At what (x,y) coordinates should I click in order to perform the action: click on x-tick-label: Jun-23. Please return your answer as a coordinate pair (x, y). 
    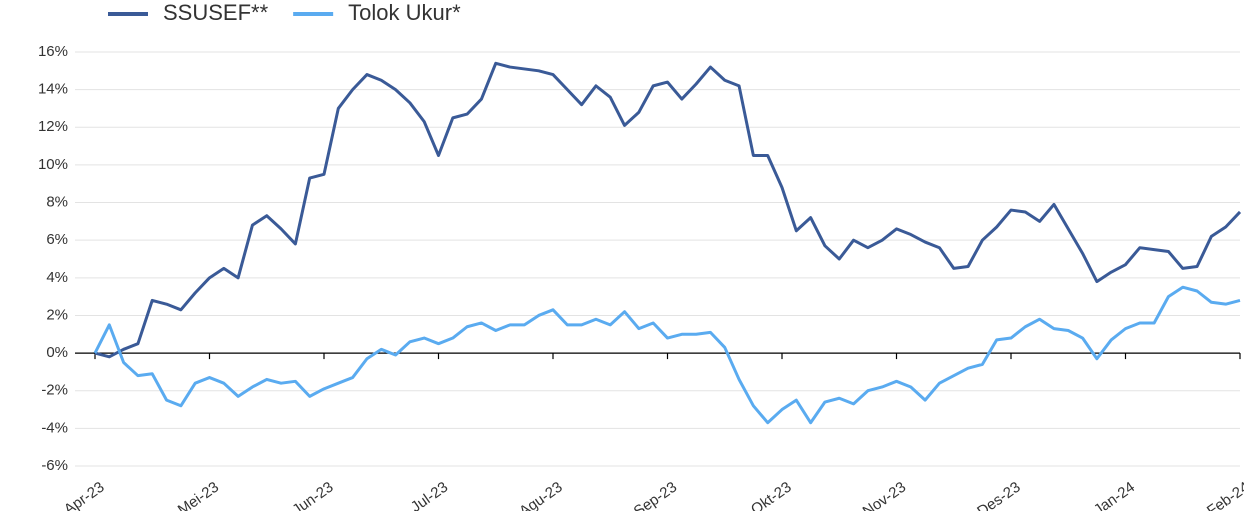
    Looking at the image, I should click on (312, 495).